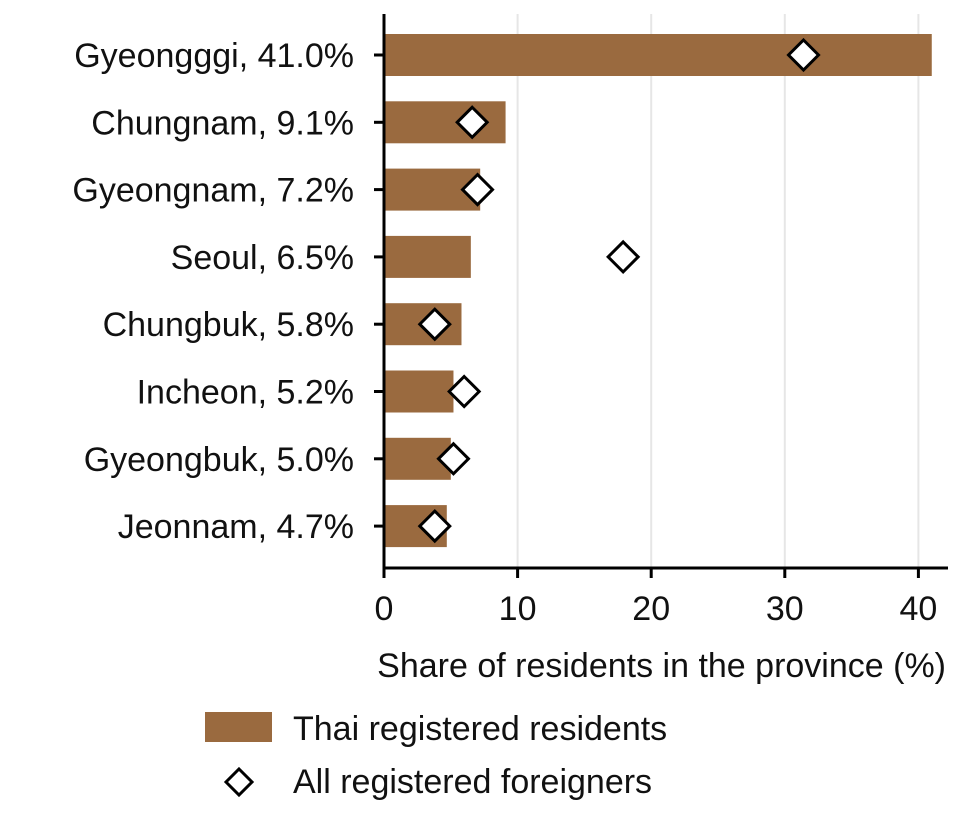 The height and width of the screenshot is (819, 962). I want to click on y-tick-label-1: Chungnam, 9.1%, so click(222, 123).